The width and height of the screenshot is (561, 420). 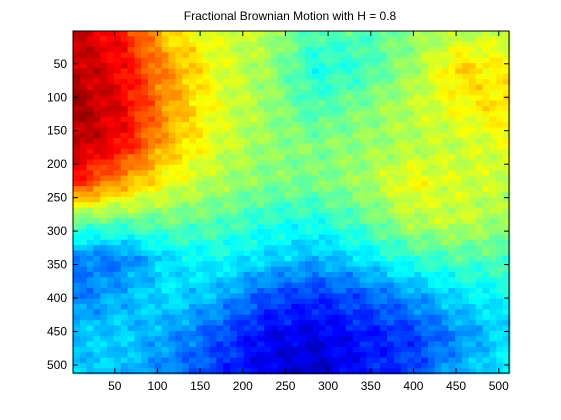 What do you see at coordinates (285, 386) in the screenshot?
I see `x-tick-label: 250` at bounding box center [285, 386].